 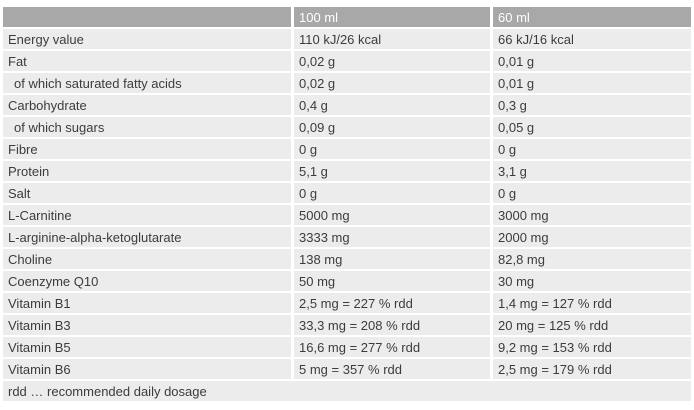 What do you see at coordinates (147, 171) in the screenshot?
I see `row-label: Protein` at bounding box center [147, 171].